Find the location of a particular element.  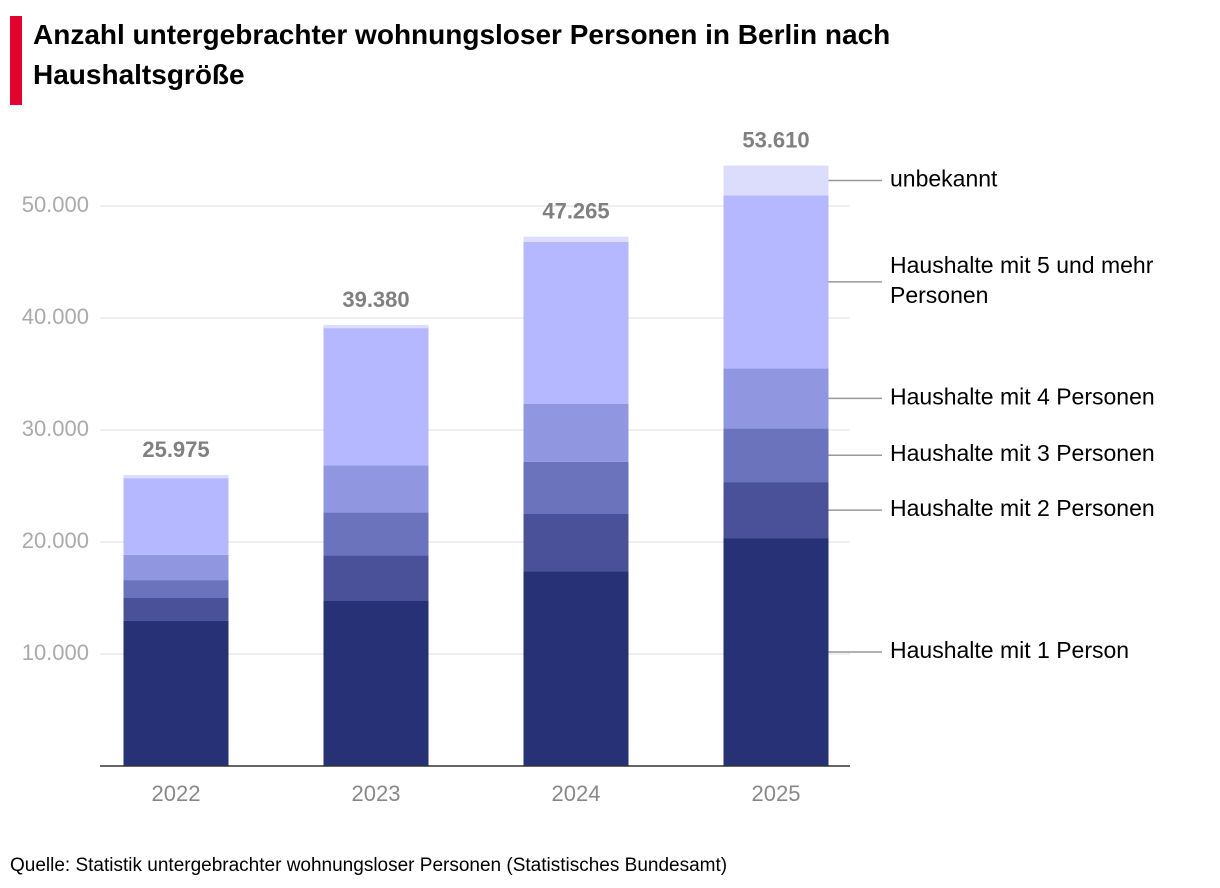

title-accent is located at coordinates (16, 60).